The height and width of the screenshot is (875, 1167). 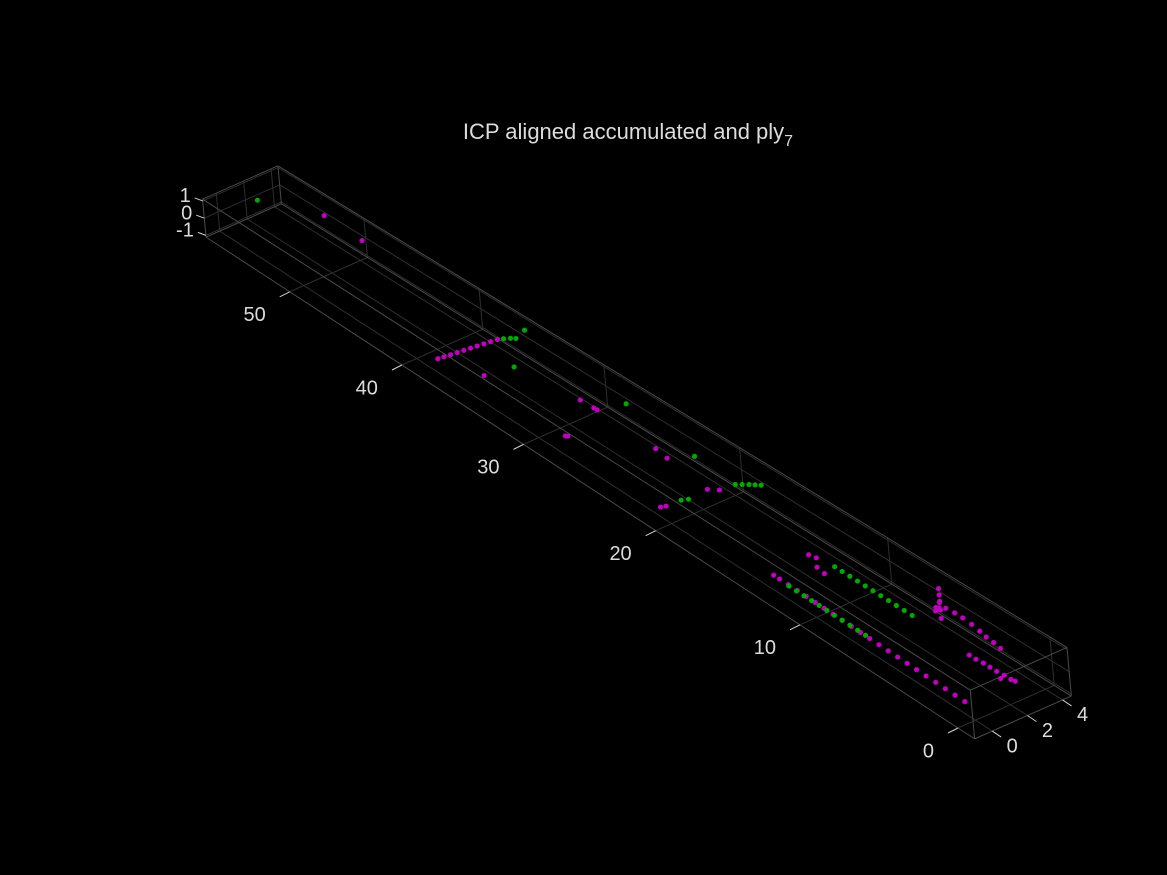 What do you see at coordinates (620, 554) in the screenshot?
I see `x-tick-label: 20` at bounding box center [620, 554].